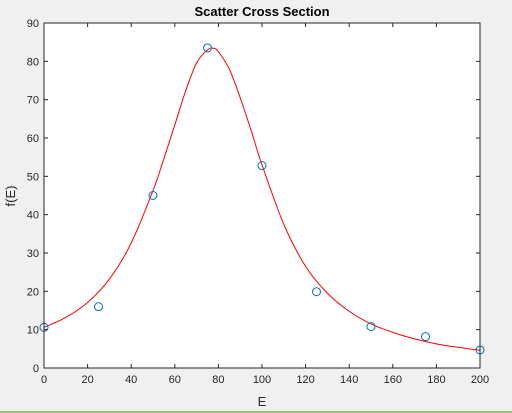 The image size is (512, 413). What do you see at coordinates (262, 380) in the screenshot?
I see `x-tick-label: 100` at bounding box center [262, 380].